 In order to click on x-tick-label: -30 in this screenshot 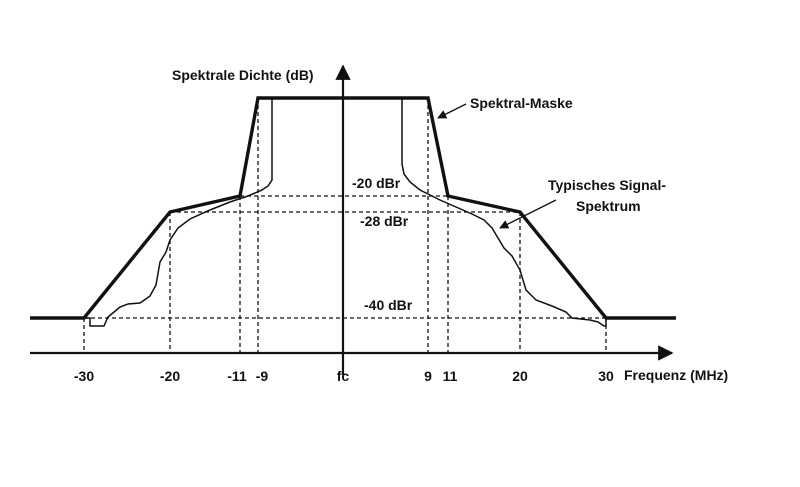, I will do `click(84, 376)`.